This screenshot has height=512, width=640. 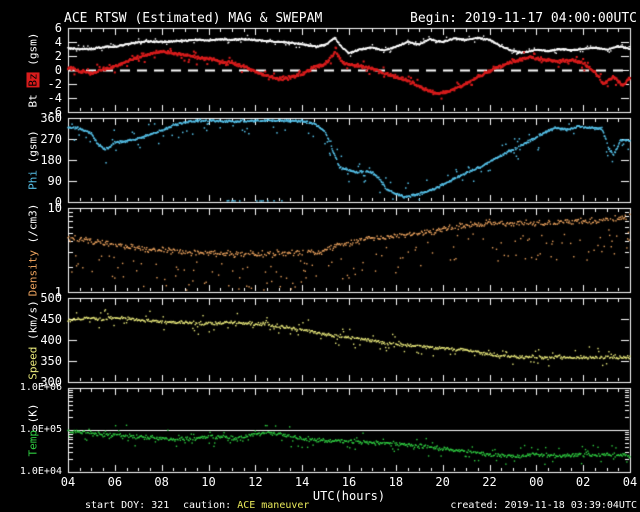 What do you see at coordinates (54, 181) in the screenshot?
I see `y-tick-label: 90` at bounding box center [54, 181].